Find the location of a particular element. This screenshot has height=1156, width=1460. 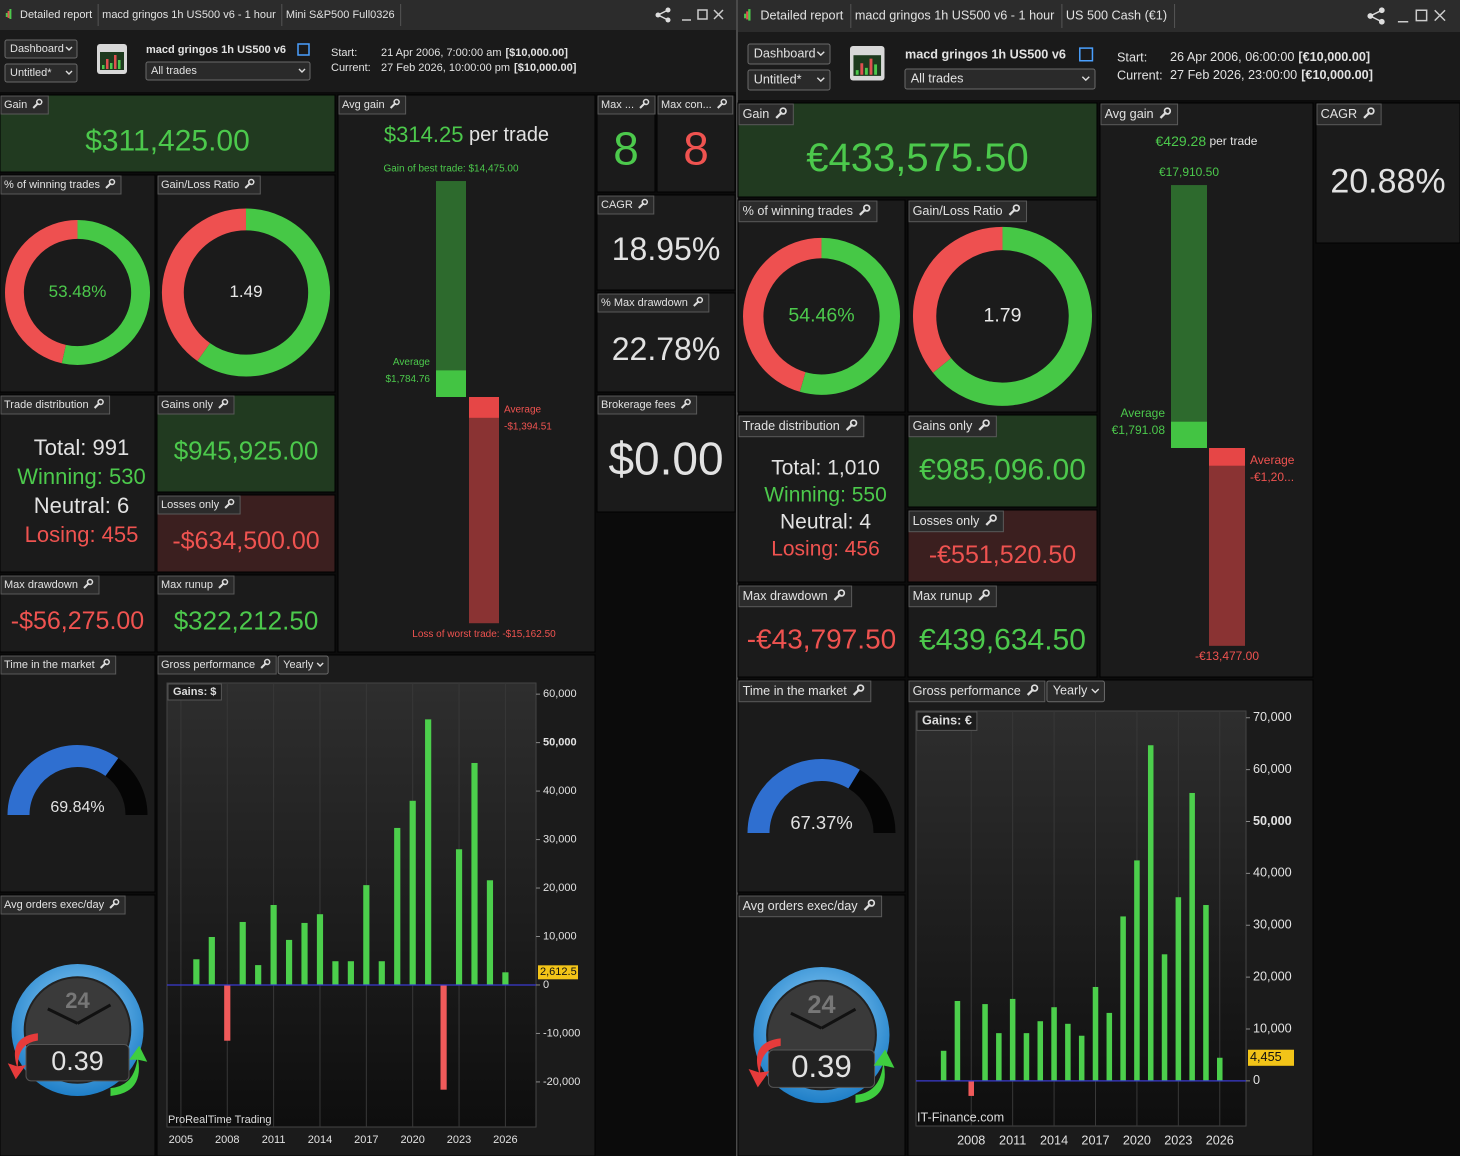

worst-trade-label: -€13,477.00 is located at coordinates (1227, 656).